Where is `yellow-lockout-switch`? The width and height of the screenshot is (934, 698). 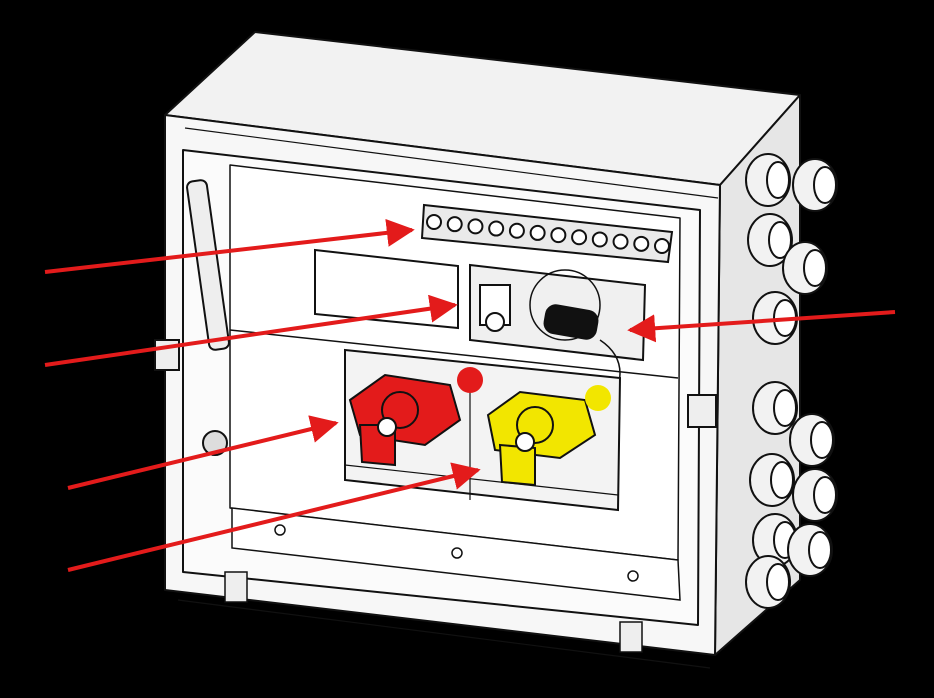 yellow-lockout-switch is located at coordinates (548, 436).